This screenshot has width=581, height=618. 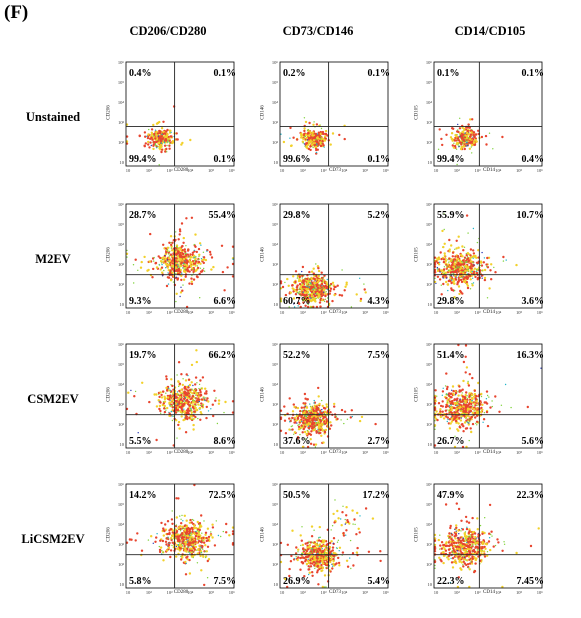 What do you see at coordinates (379, 73) in the screenshot?
I see `quadrant-top-right-percent: 0.1%` at bounding box center [379, 73].